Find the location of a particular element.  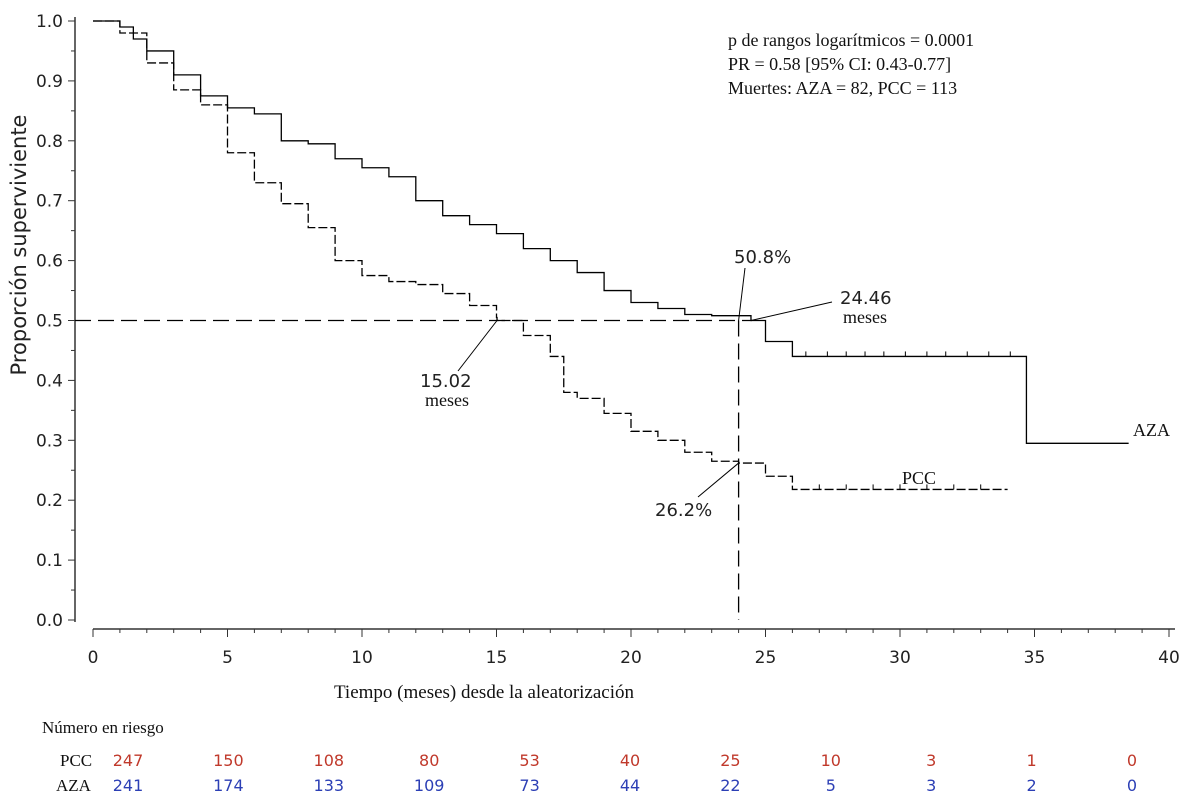

risk-pcc-value: 80 is located at coordinates (429, 760).